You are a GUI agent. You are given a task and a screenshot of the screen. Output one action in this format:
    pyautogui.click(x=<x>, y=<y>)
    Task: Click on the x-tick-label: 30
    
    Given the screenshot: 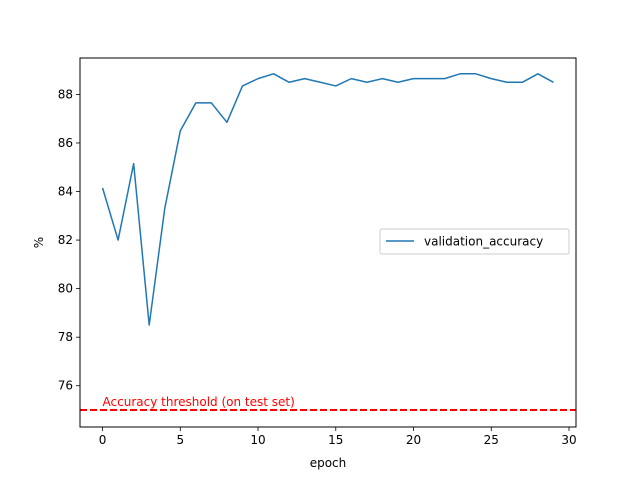 What is the action you would take?
    pyautogui.click(x=568, y=440)
    